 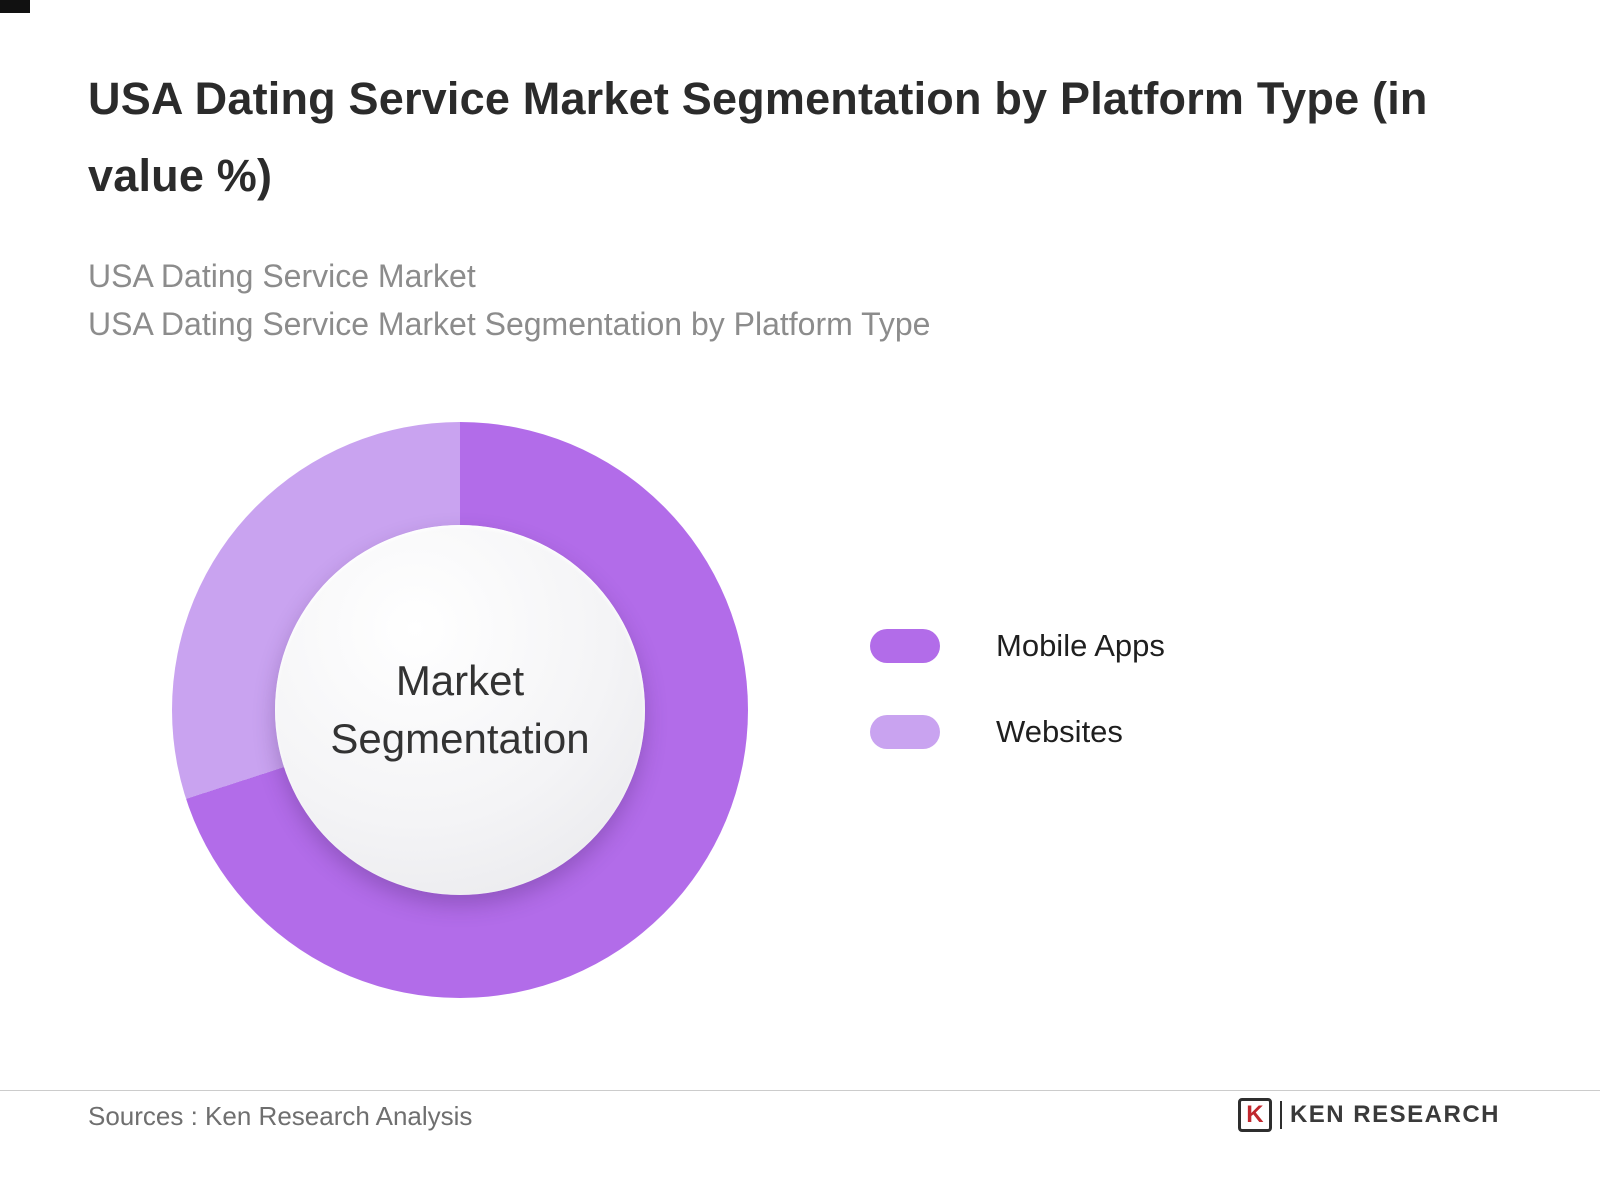 What do you see at coordinates (800, 1090) in the screenshot?
I see `footer-divider` at bounding box center [800, 1090].